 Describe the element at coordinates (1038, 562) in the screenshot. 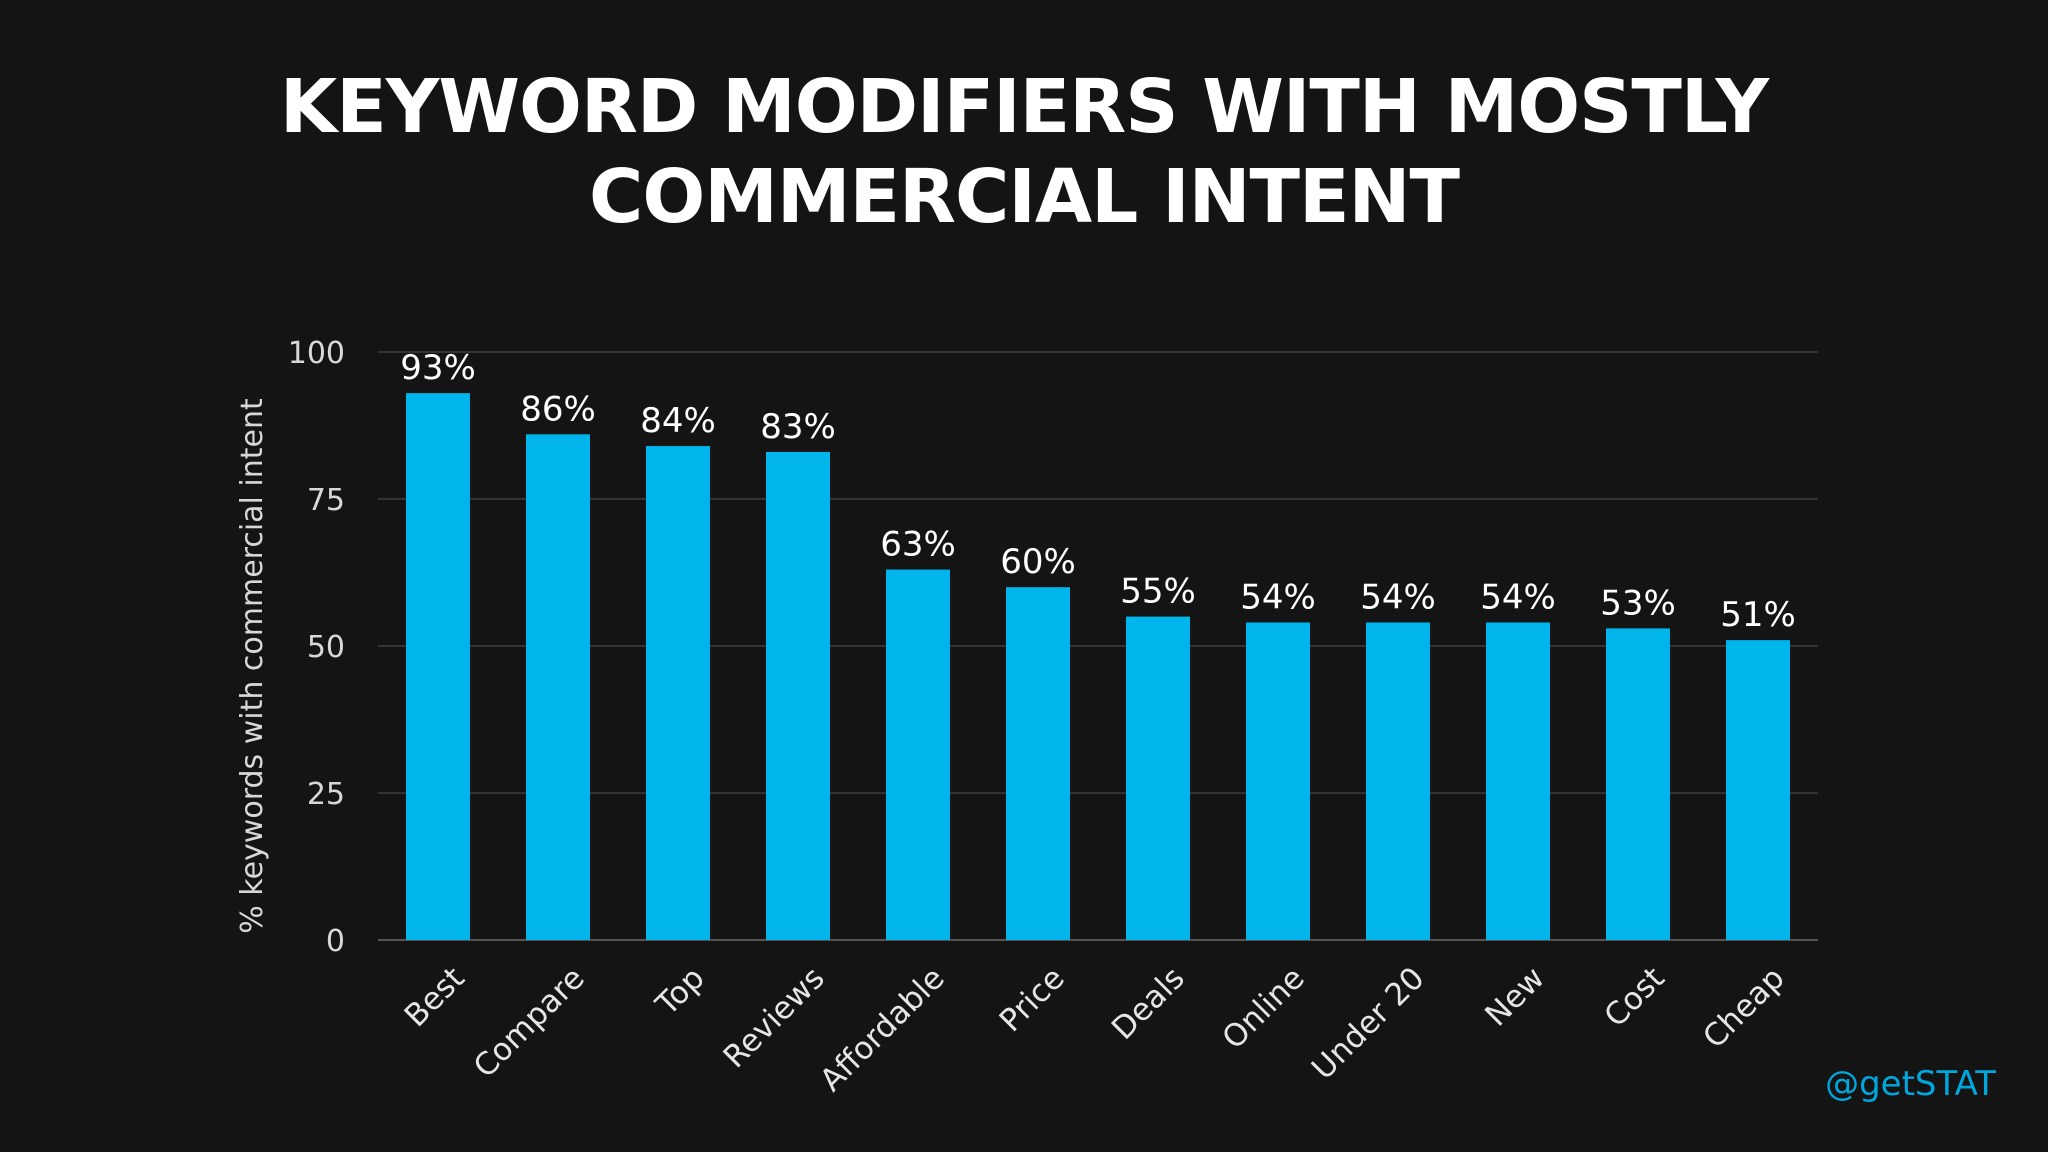

I see `data-label: 60%` at that location.